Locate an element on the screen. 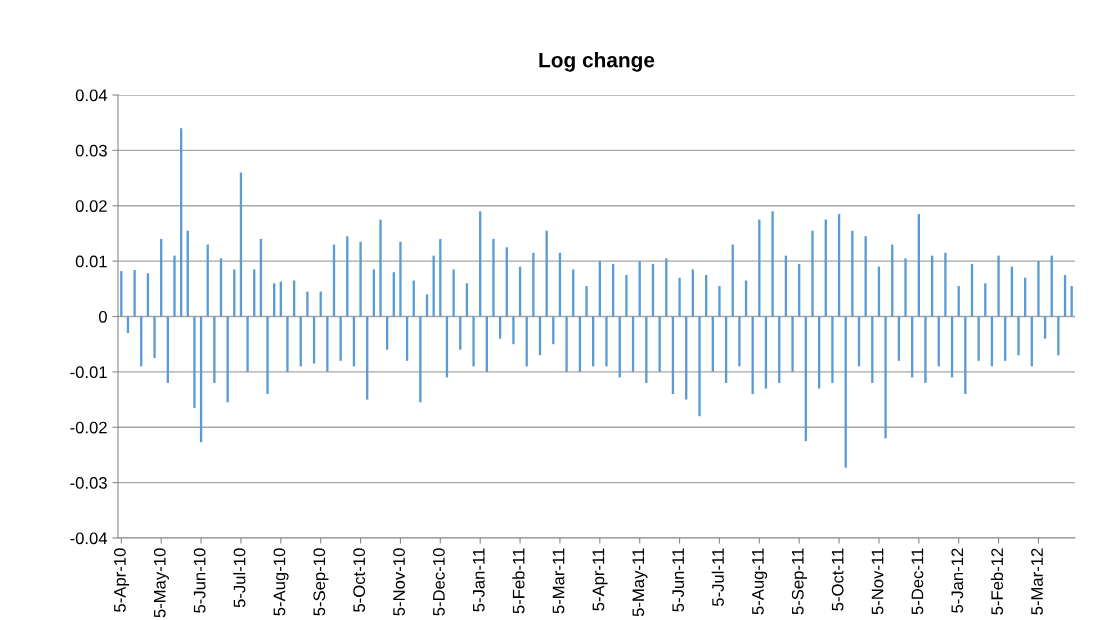 This screenshot has width=1104, height=620. y-tick-label: 0.04 is located at coordinates (91, 95).